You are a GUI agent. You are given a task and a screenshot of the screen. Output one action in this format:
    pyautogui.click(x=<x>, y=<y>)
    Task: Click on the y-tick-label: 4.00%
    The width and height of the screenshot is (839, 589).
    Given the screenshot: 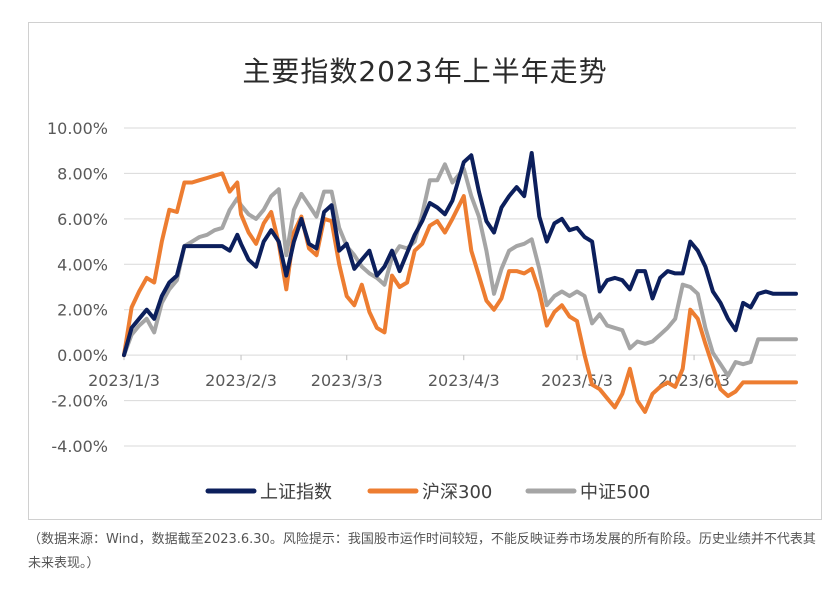 What is the action you would take?
    pyautogui.click(x=82, y=264)
    